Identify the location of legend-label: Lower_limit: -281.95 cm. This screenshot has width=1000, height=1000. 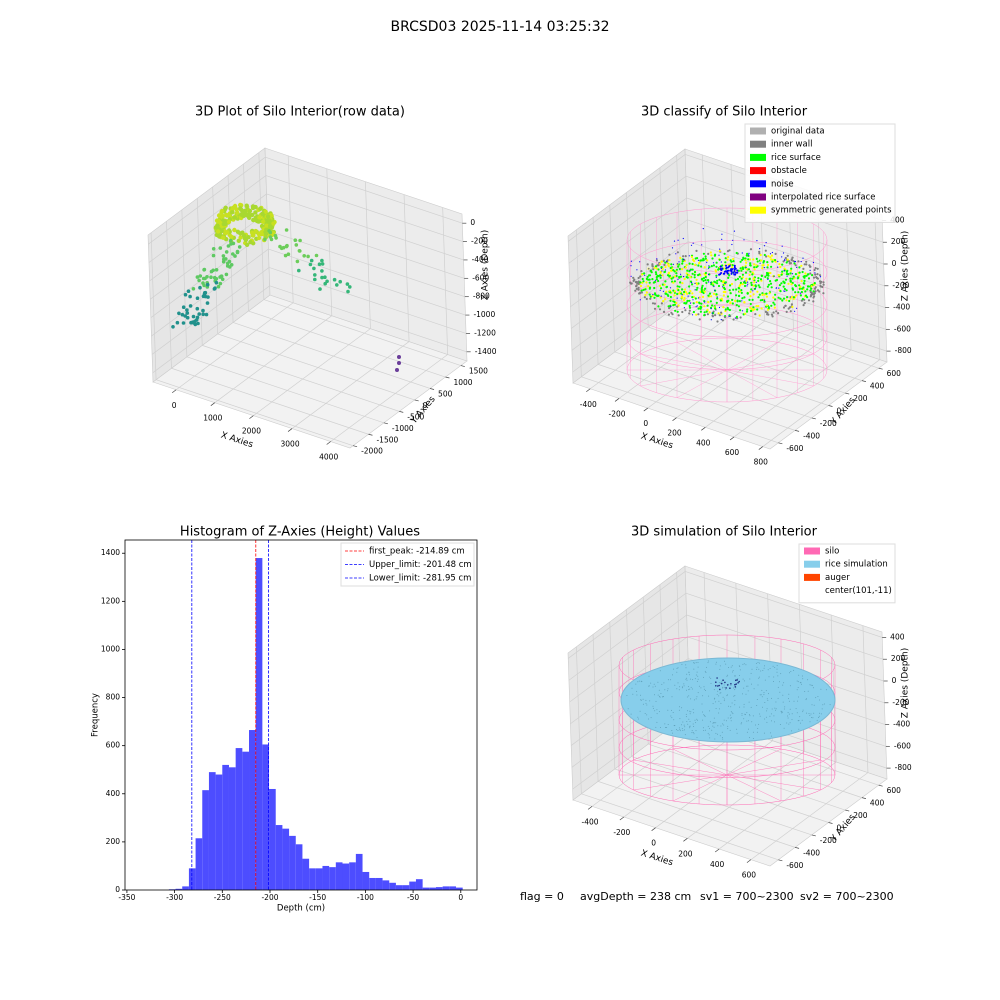
(420, 579).